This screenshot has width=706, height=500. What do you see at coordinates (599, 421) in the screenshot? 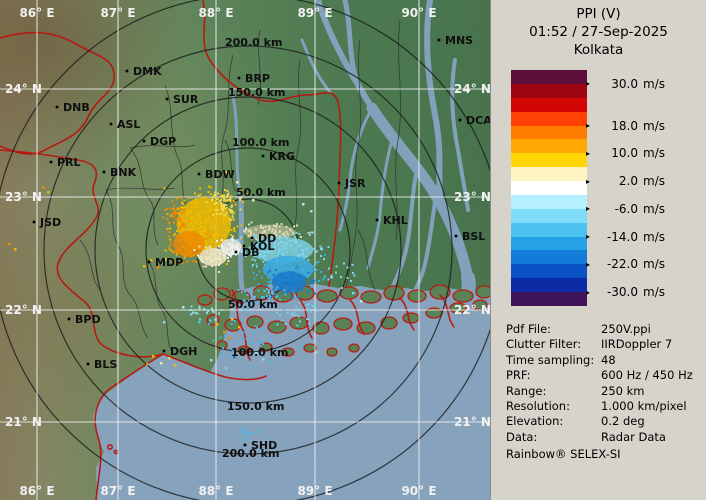
I see `info-row: Elevation: 0.2 deg` at bounding box center [599, 421].